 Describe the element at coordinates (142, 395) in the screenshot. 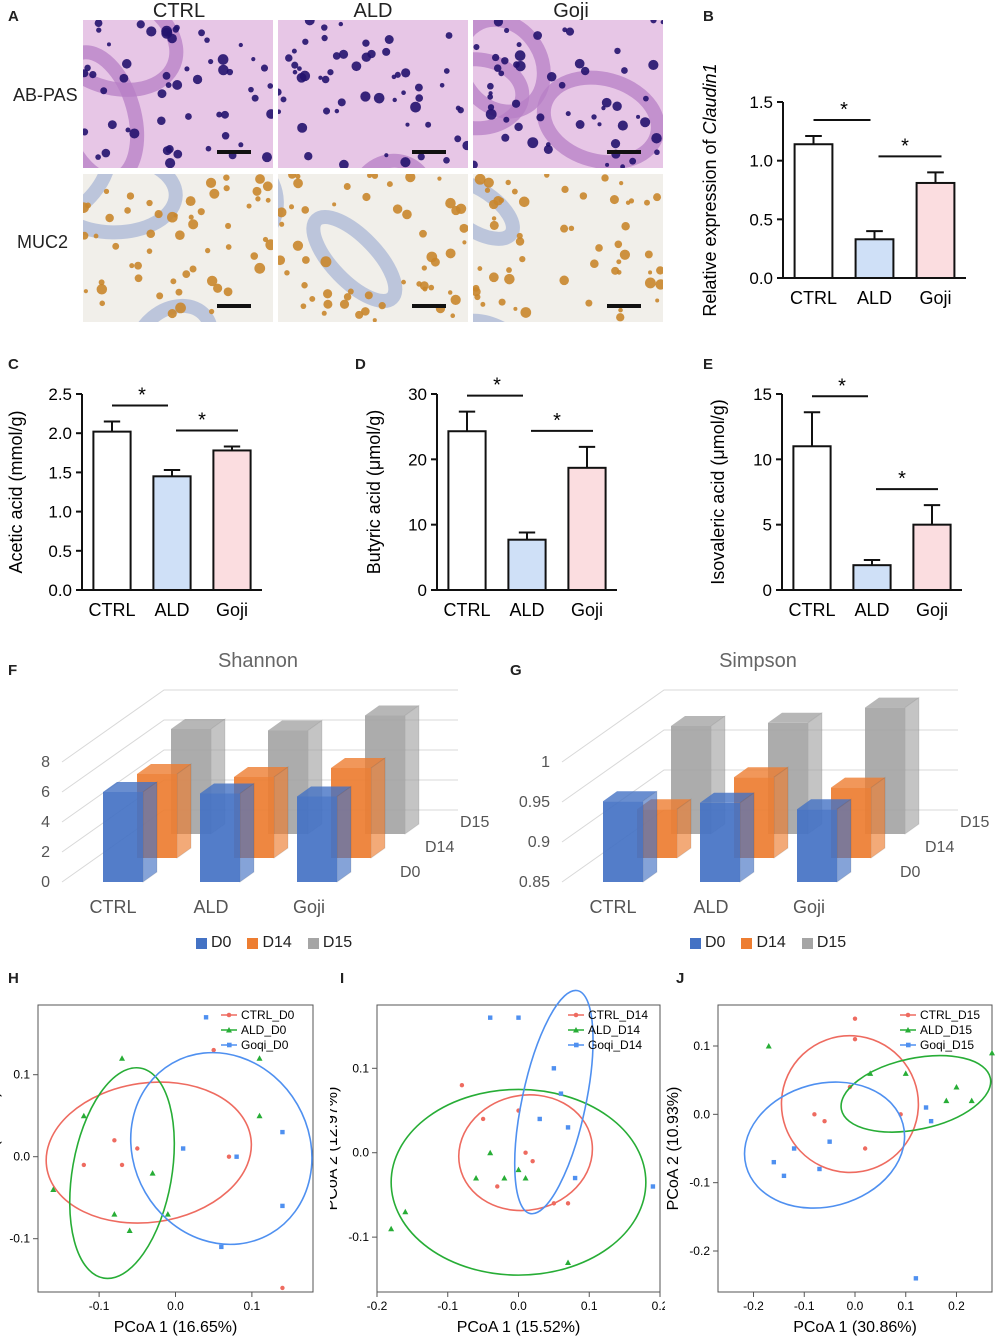

I see `significance-star: *` at that location.